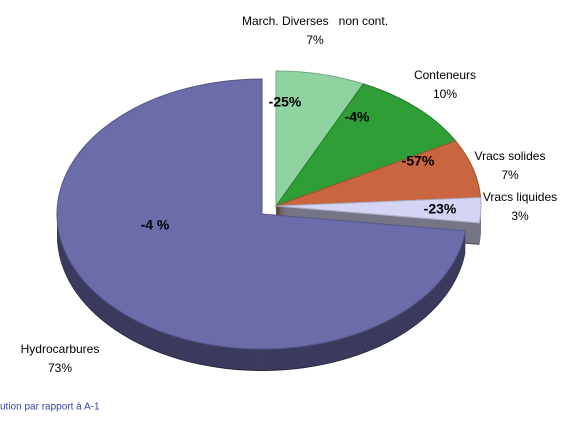  What do you see at coordinates (445, 75) in the screenshot?
I see `slice-label: Conteneurs` at bounding box center [445, 75].